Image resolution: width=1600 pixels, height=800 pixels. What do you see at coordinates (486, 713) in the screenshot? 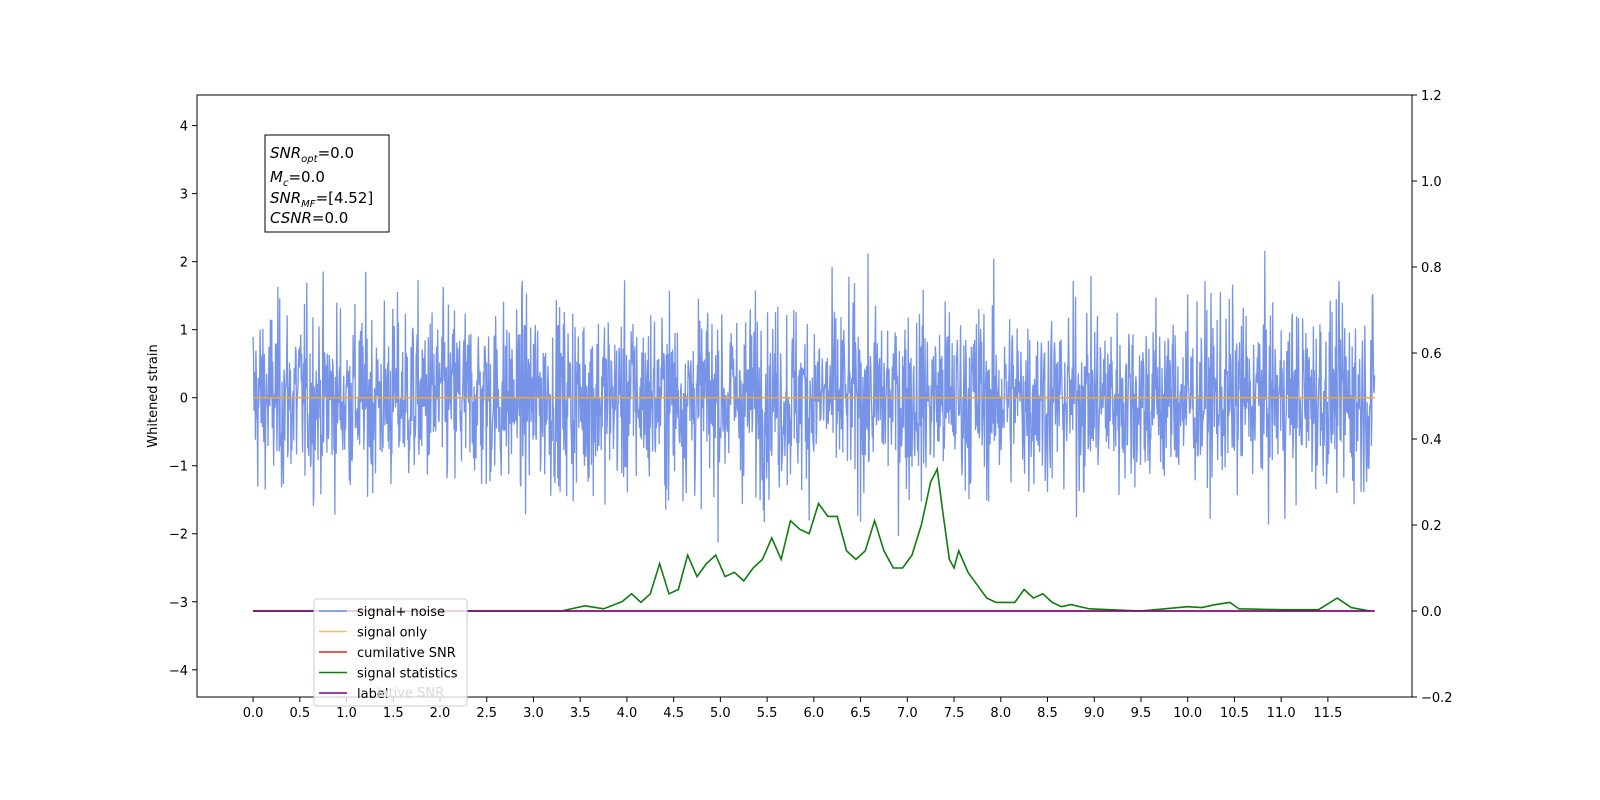
I see `x-tick-label: 2.5` at bounding box center [486, 713].